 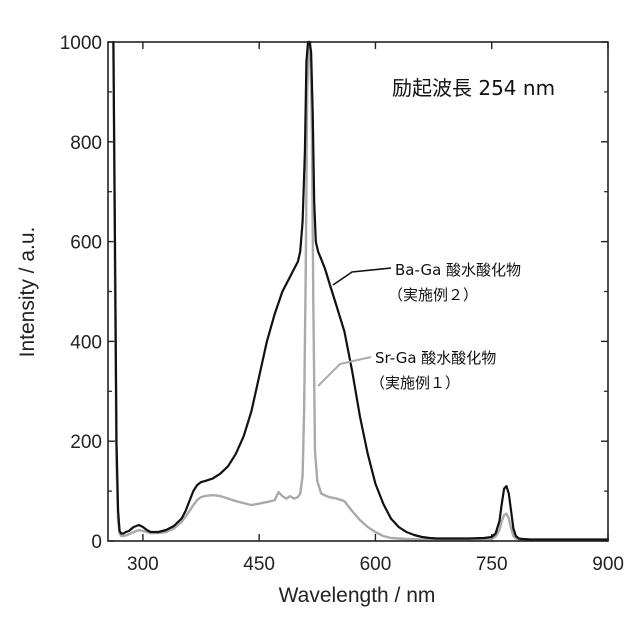 I want to click on y-tick-label: 800, so click(x=86, y=143).